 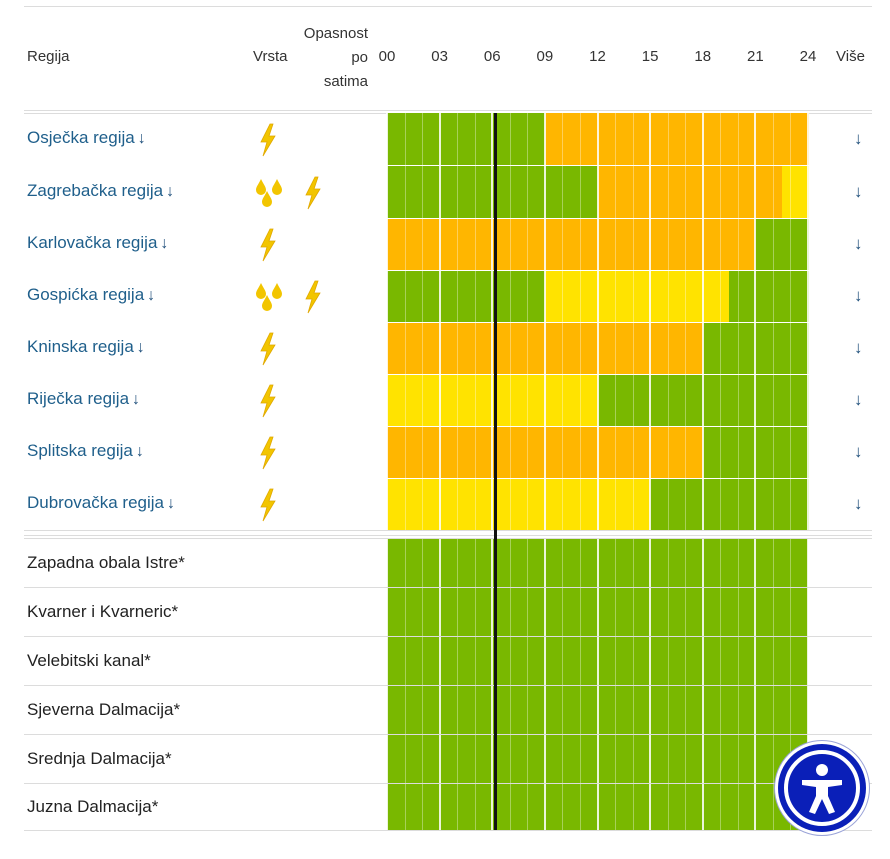 I want to click on region-link: Riječka regija ↓, so click(x=83, y=399).